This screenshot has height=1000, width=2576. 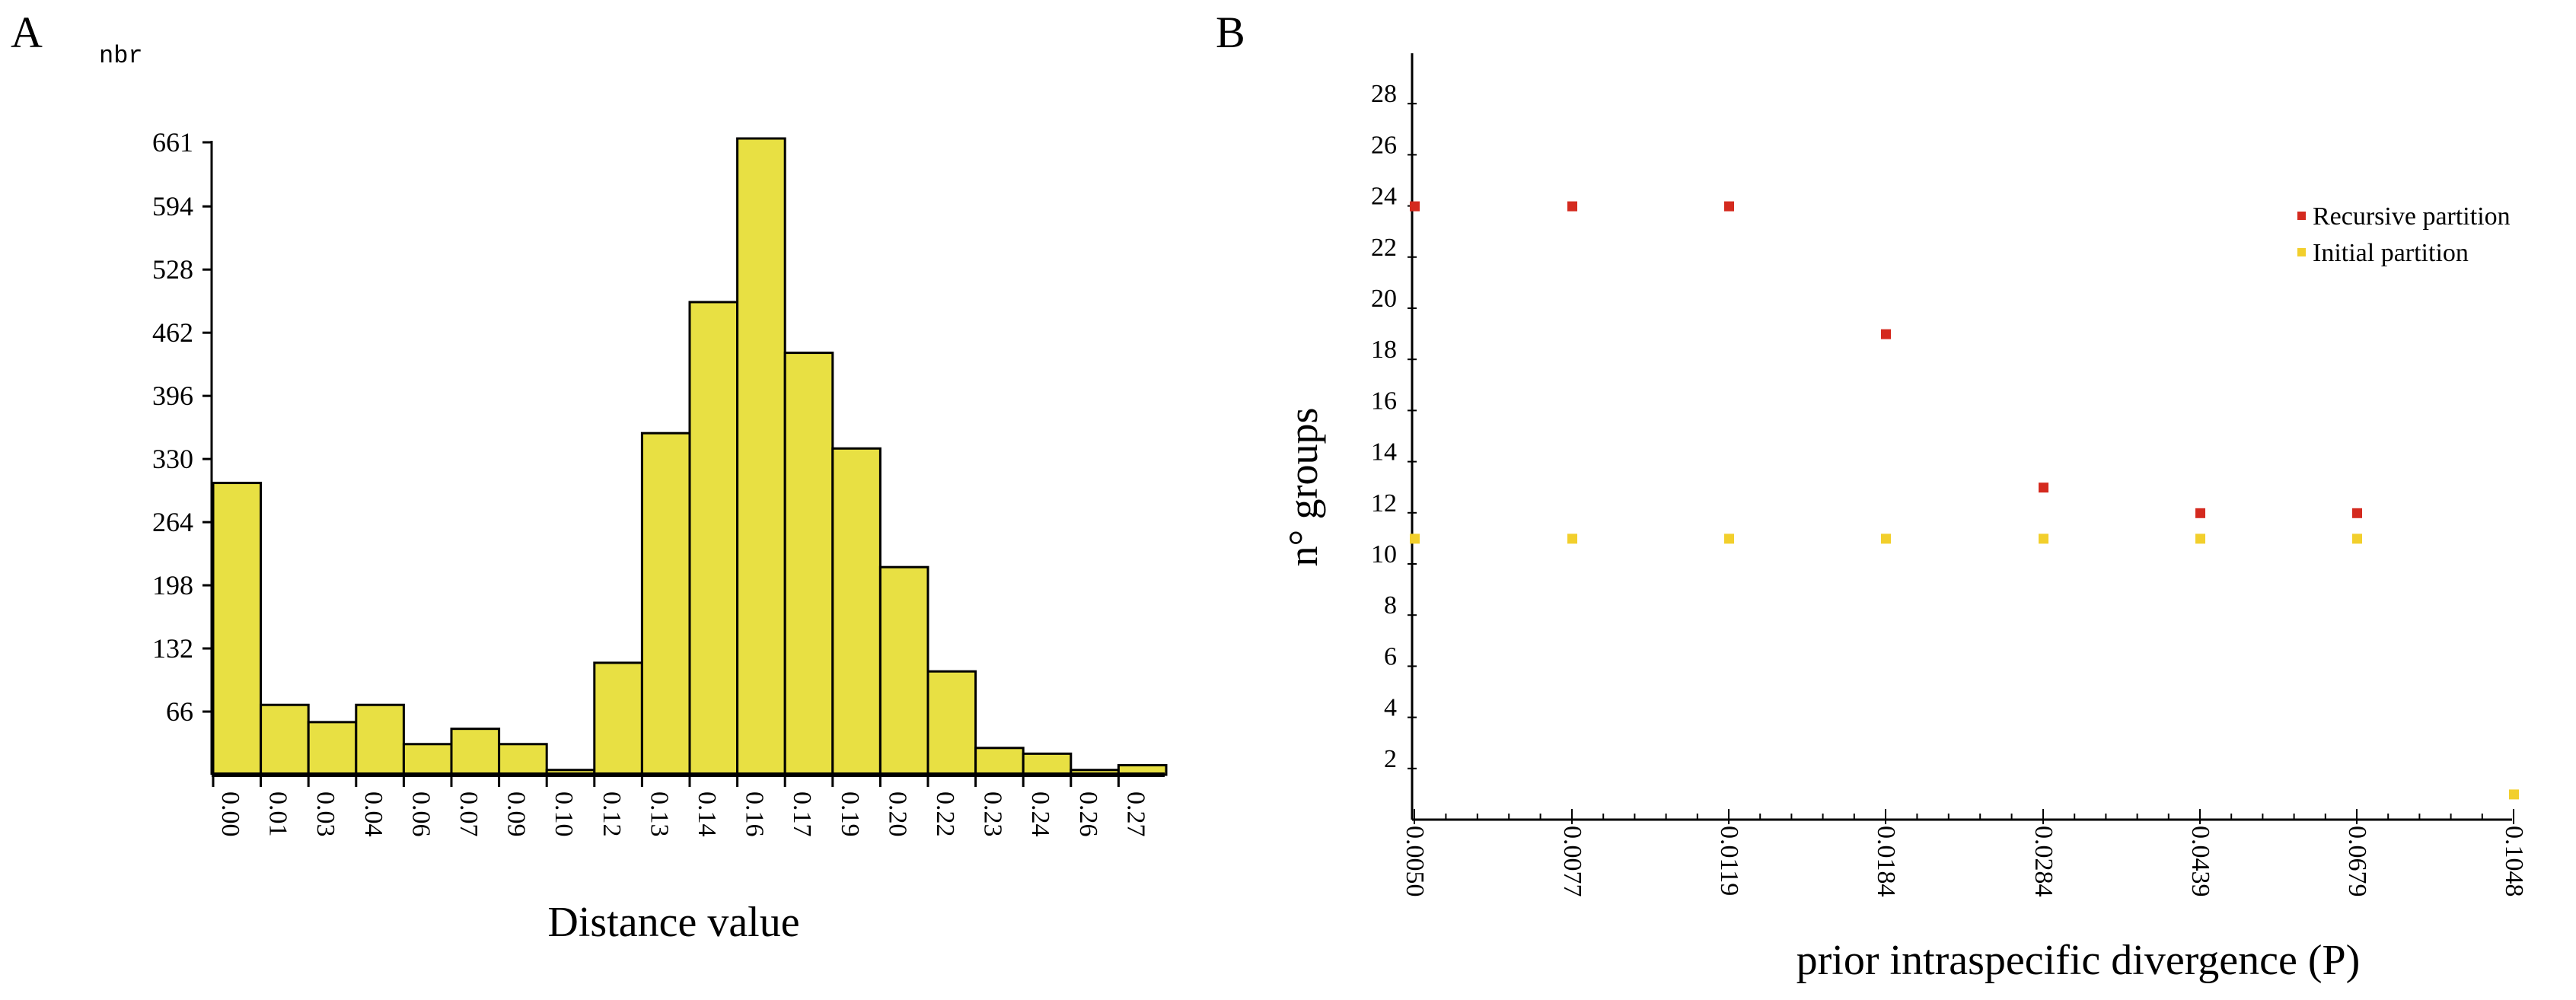 What do you see at coordinates (1886, 861) in the screenshot?
I see `scatter-x-tick-label: 0.0184` at bounding box center [1886, 861].